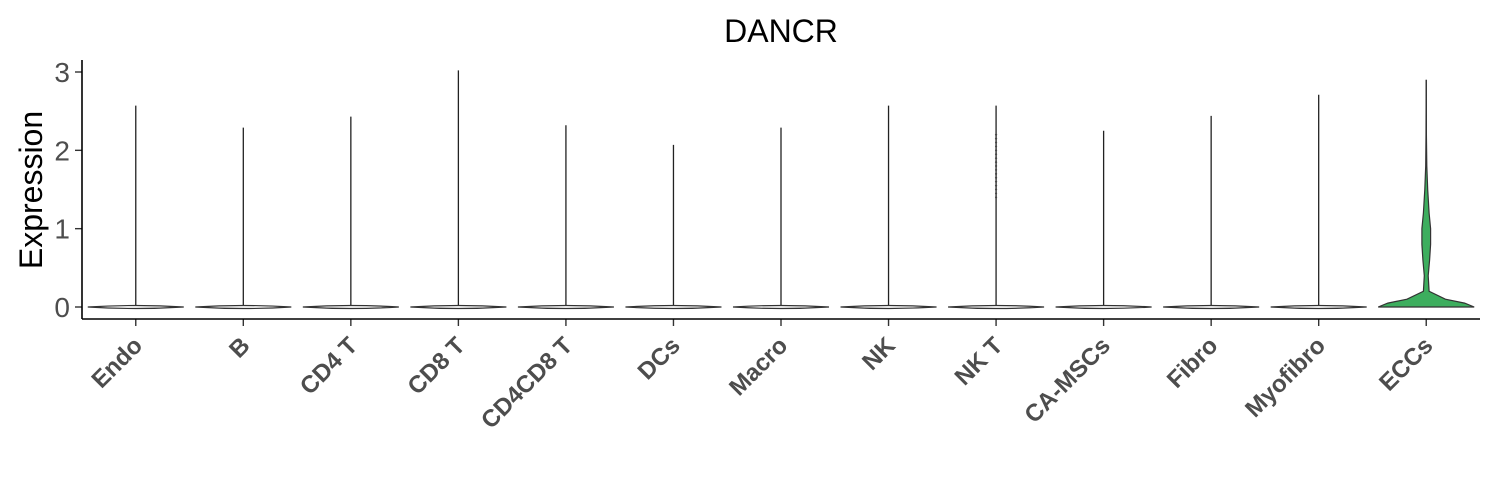  Describe the element at coordinates (31, 190) in the screenshot. I see `y-axis-label: Expression` at that location.